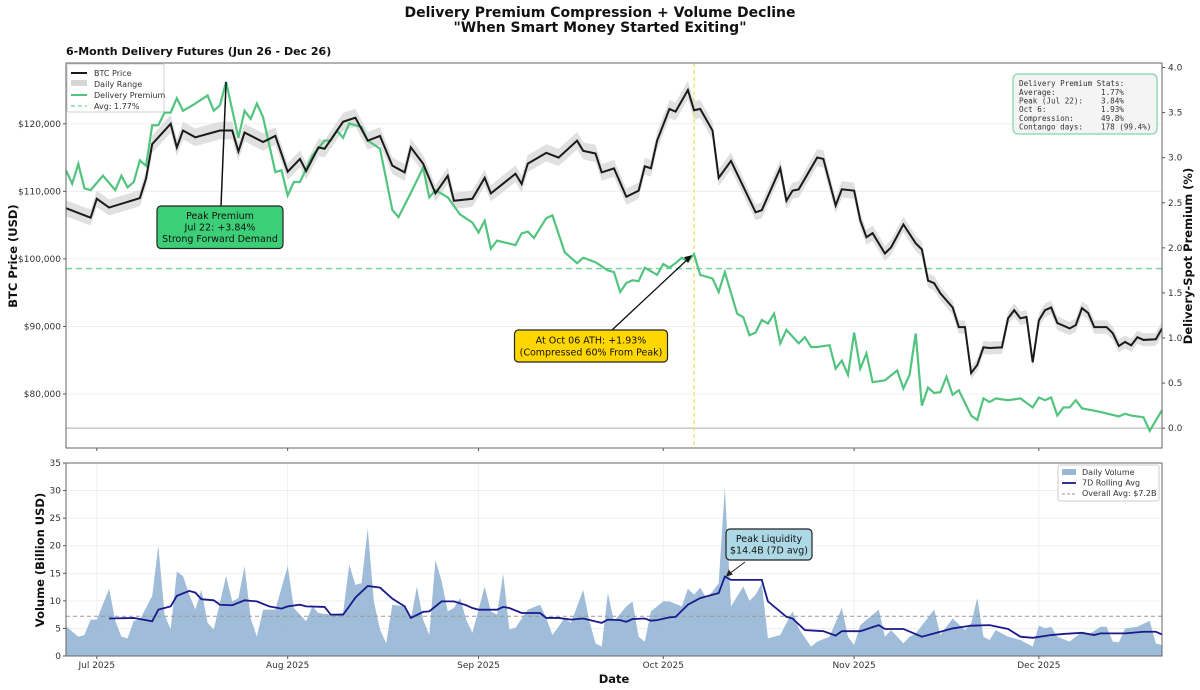  I want to click on y2-tick-label: 0.0, so click(1175, 429).